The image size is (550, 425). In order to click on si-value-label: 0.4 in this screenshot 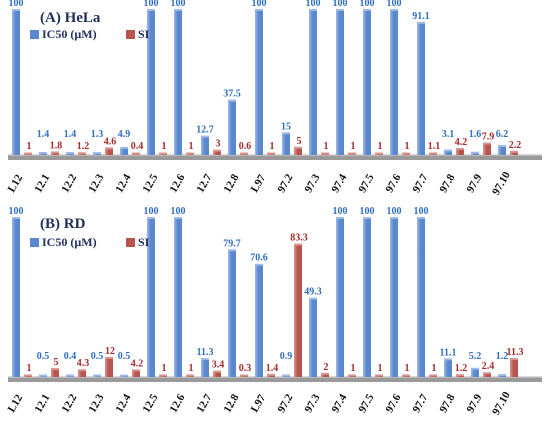, I will do `click(137, 146)`.